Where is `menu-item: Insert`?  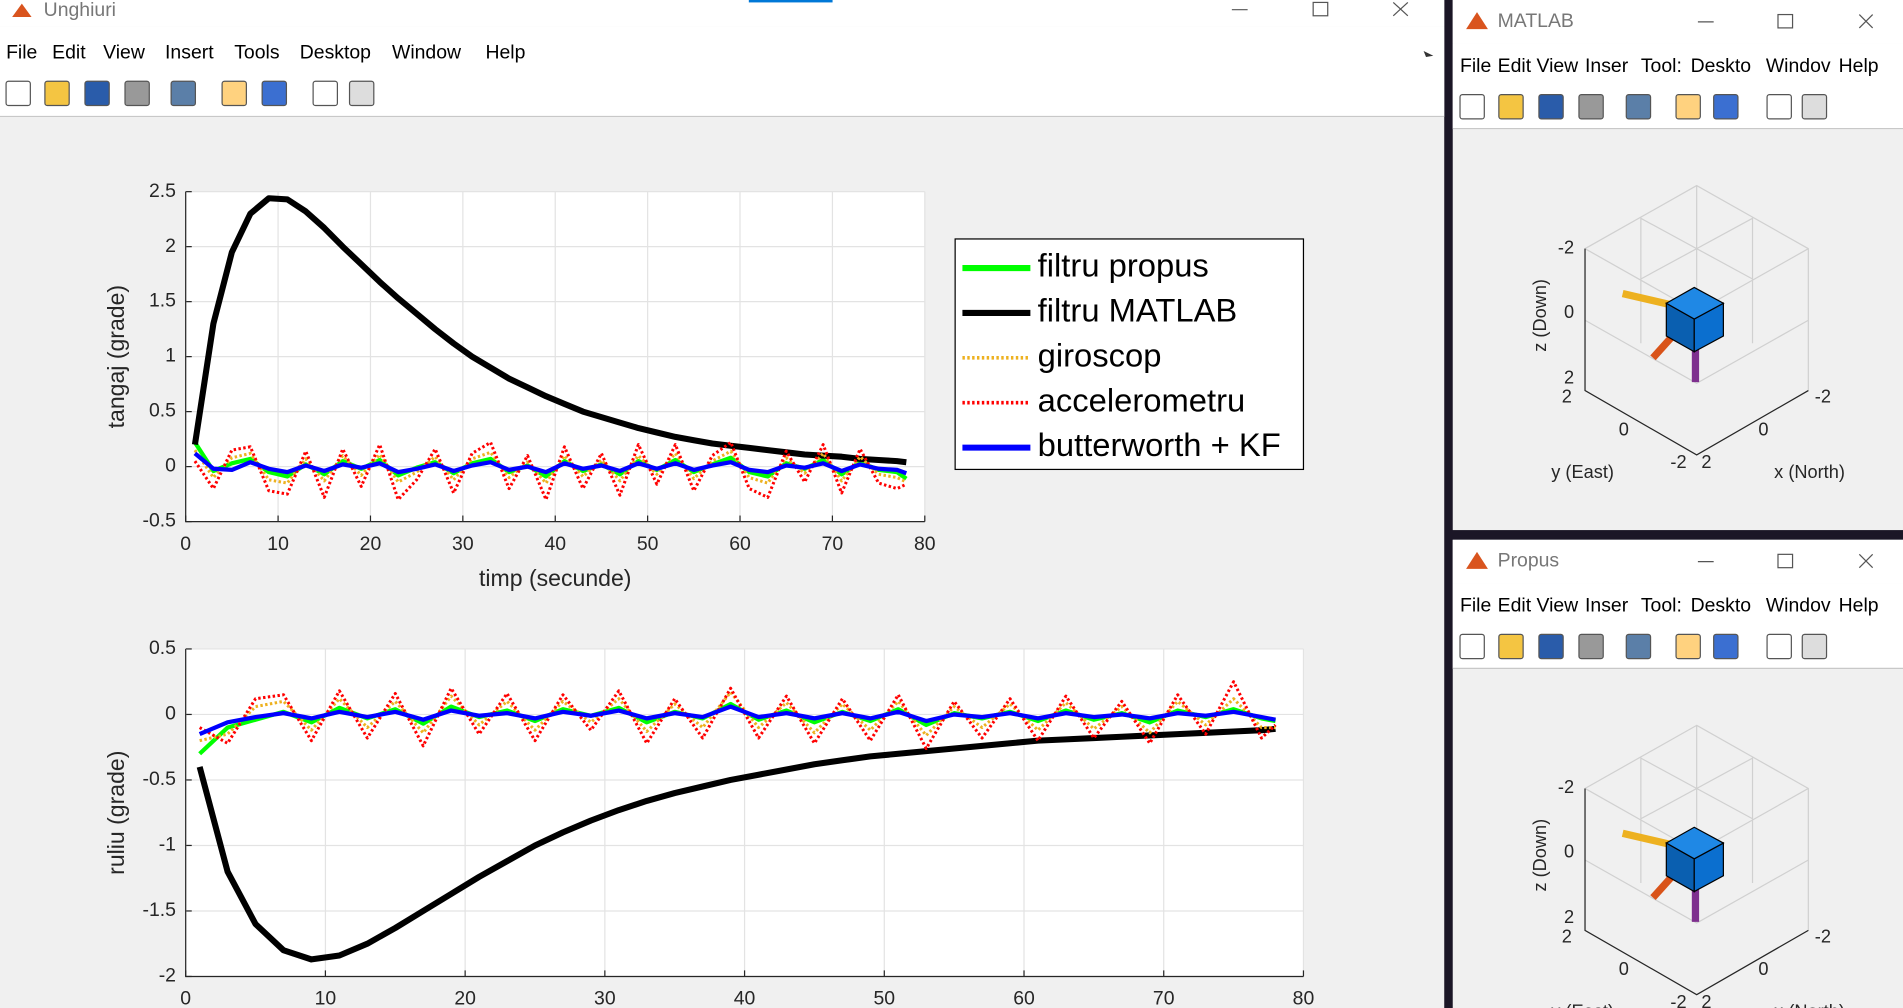
menu-item: Insert is located at coordinates (189, 53).